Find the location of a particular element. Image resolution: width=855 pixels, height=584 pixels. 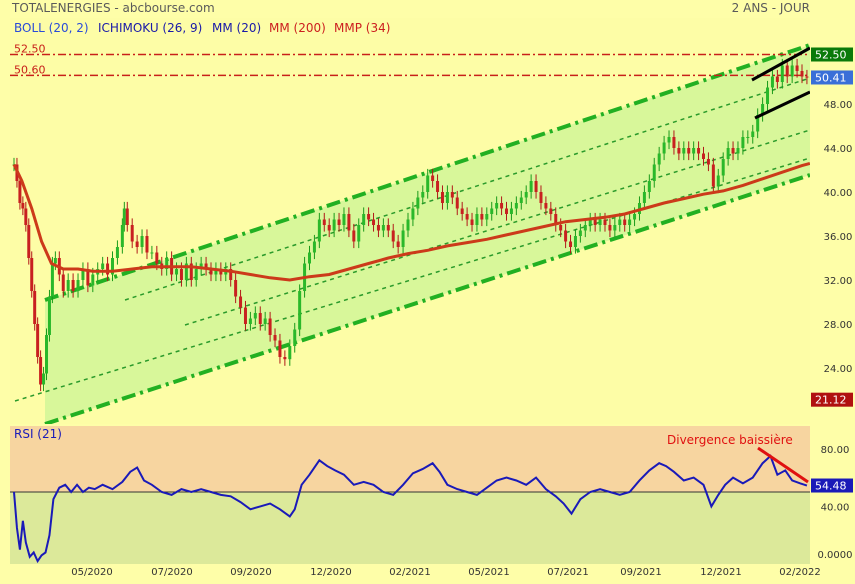

rsi-tag-bg is located at coordinates (832, 485).